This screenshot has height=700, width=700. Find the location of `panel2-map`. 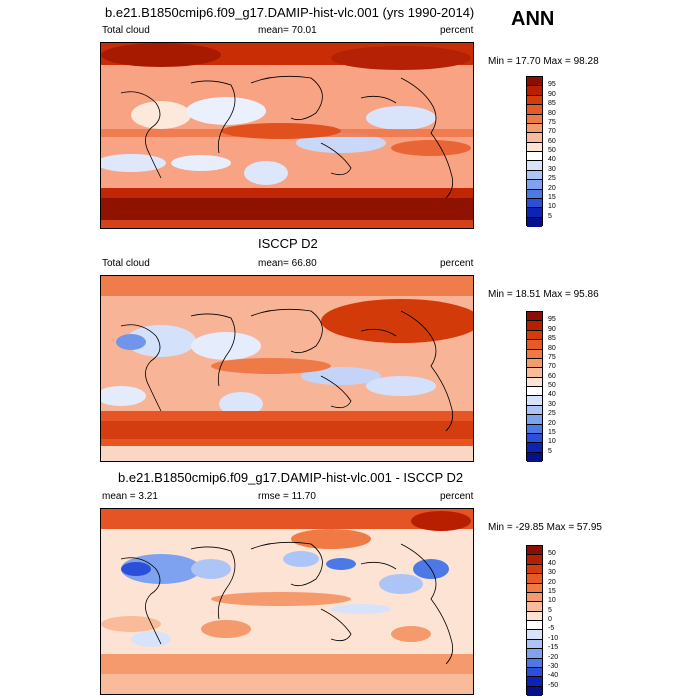

panel2-map is located at coordinates (287, 368).